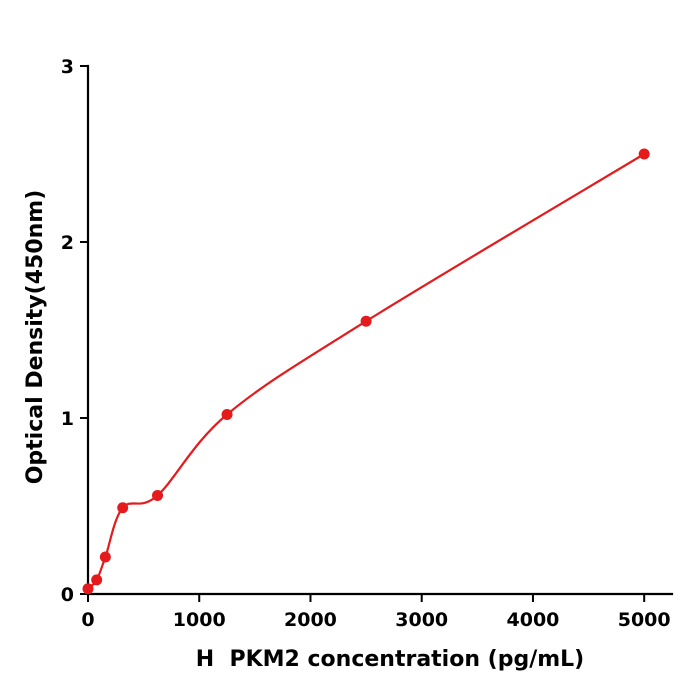  Describe the element at coordinates (199, 620) in the screenshot. I see `x-tick-label: 1000` at that location.